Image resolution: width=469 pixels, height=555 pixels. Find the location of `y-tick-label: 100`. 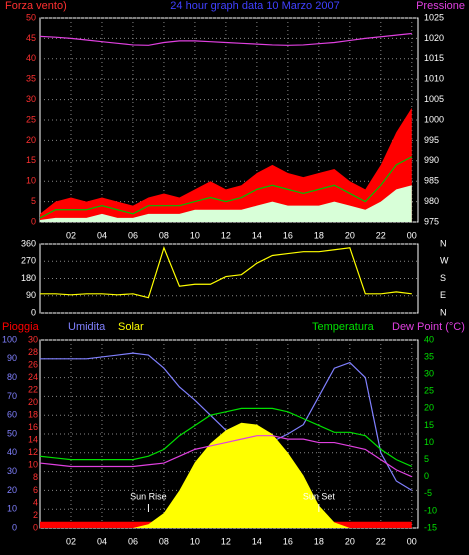

y-tick-label: 100 is located at coordinates (9, 339).